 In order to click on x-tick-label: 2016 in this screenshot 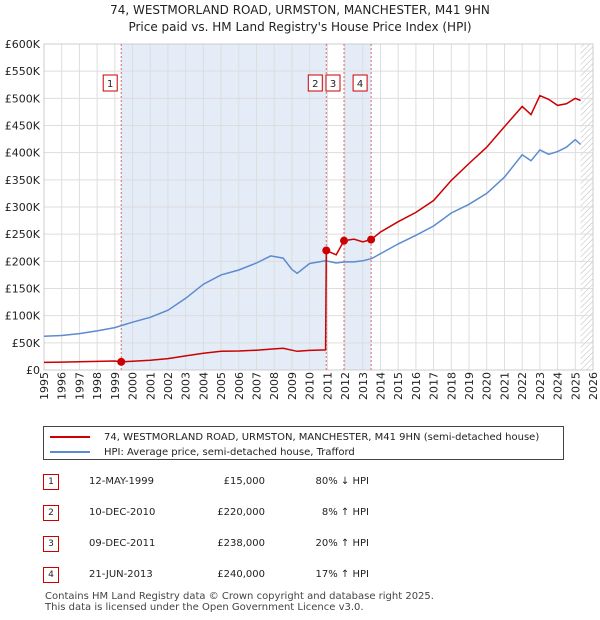, I will do `click(416, 386)`.